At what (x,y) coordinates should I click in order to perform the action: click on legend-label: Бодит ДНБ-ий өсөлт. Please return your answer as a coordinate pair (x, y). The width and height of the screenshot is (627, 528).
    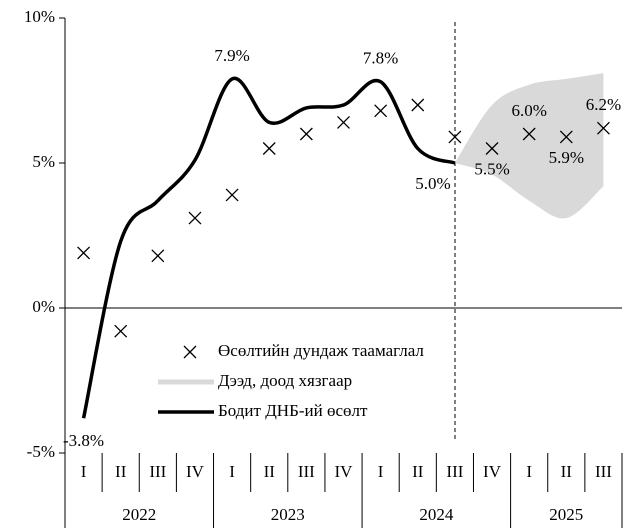
    Looking at the image, I should click on (293, 410).